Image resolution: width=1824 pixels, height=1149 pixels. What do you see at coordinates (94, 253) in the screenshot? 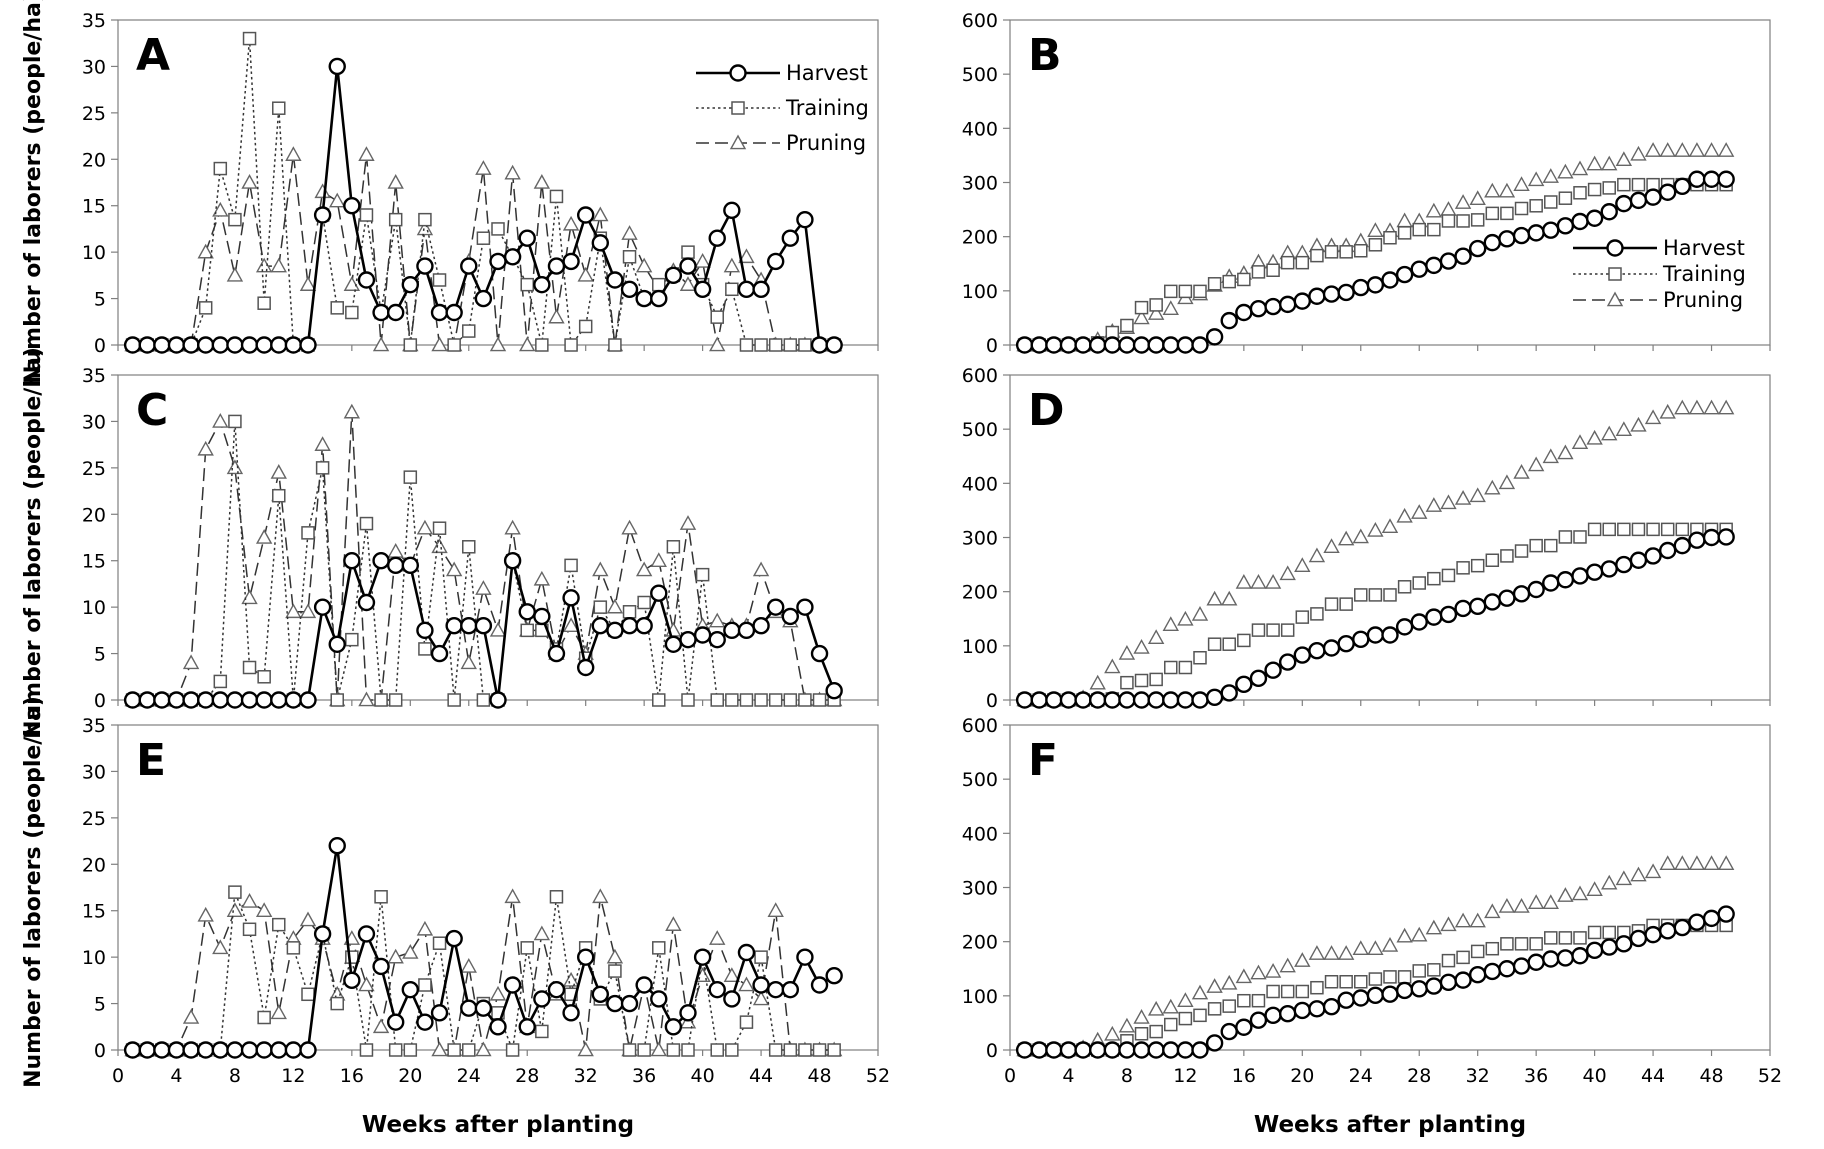
I see `y-tick-label: 10` at bounding box center [94, 253].